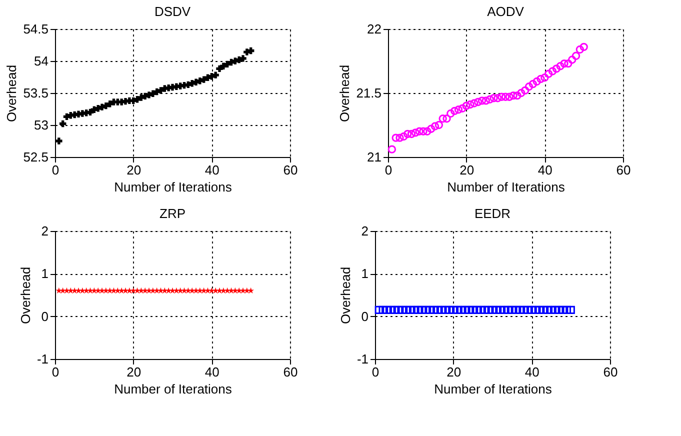 The width and height of the screenshot is (681, 436). I want to click on y-tick-label: 53, so click(41, 125).